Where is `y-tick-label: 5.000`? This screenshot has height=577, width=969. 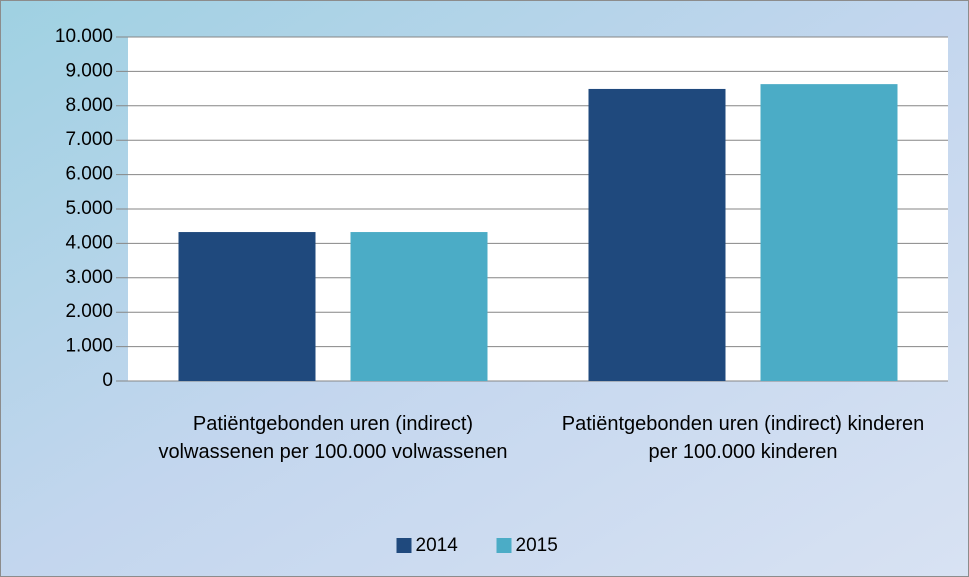
y-tick-label: 5.000 is located at coordinates (89, 208).